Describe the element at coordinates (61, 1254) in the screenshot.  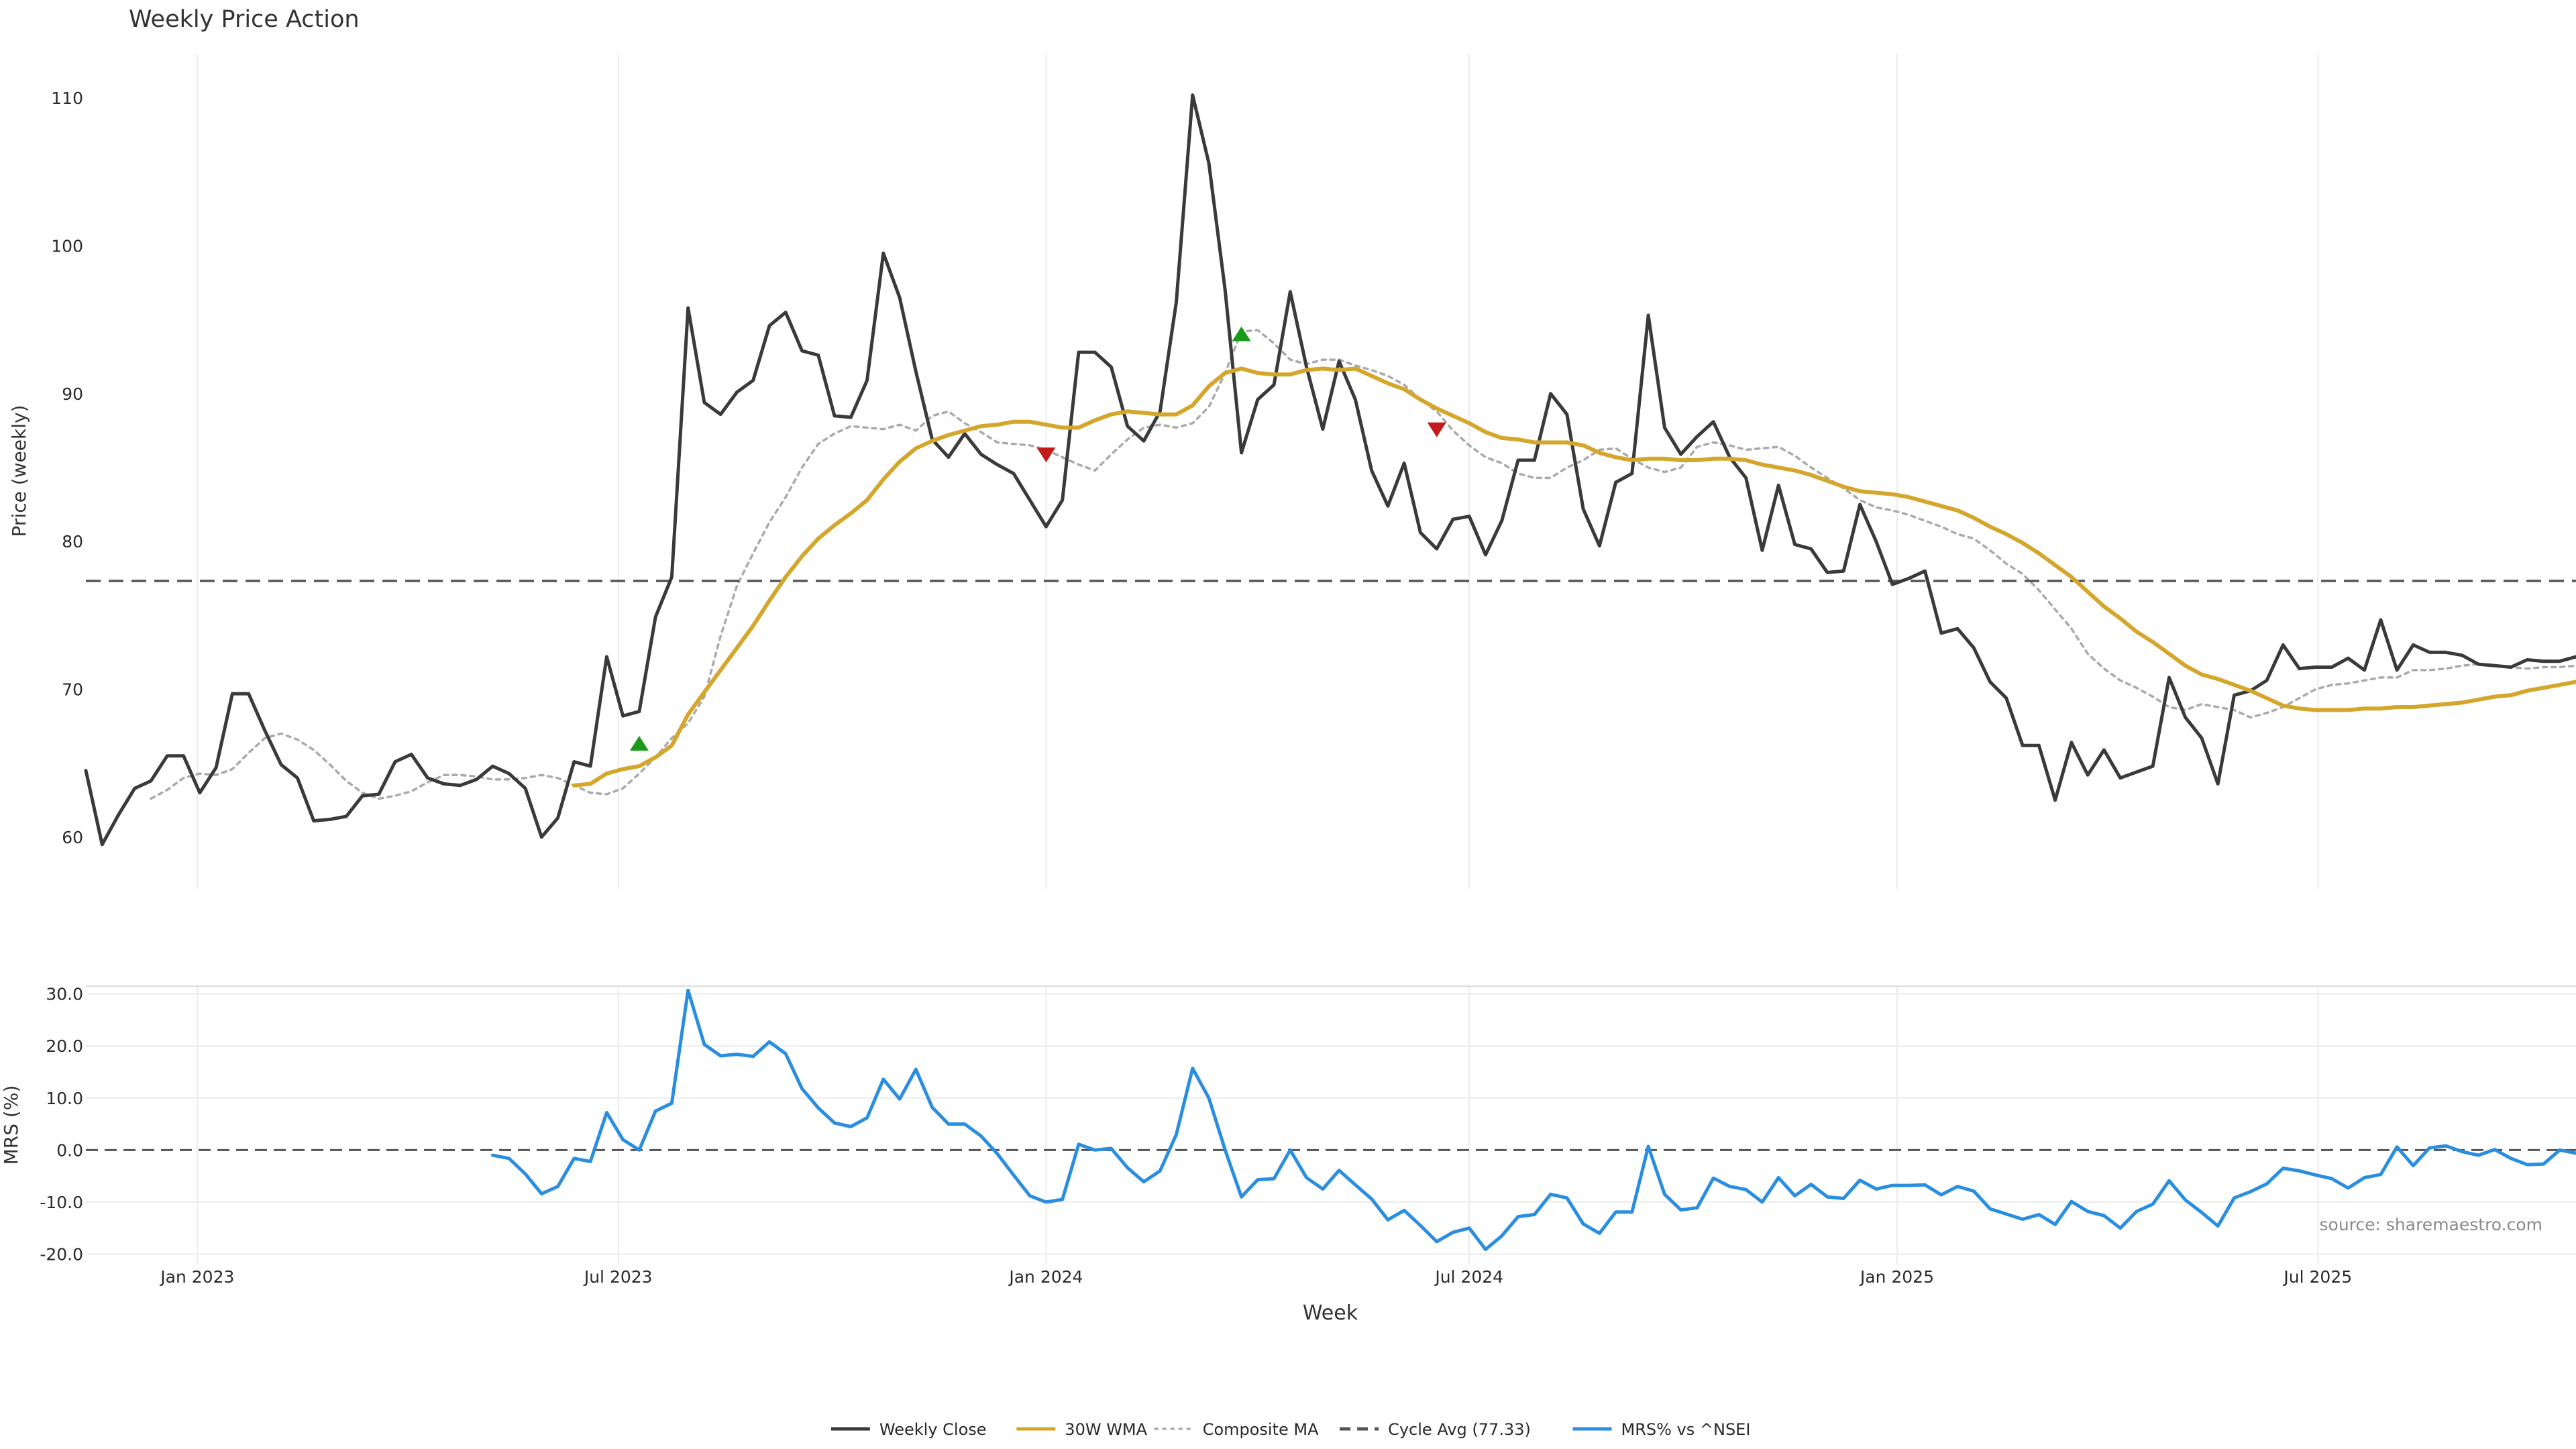
I see `mrs-y-tick-label: -20.0` at that location.